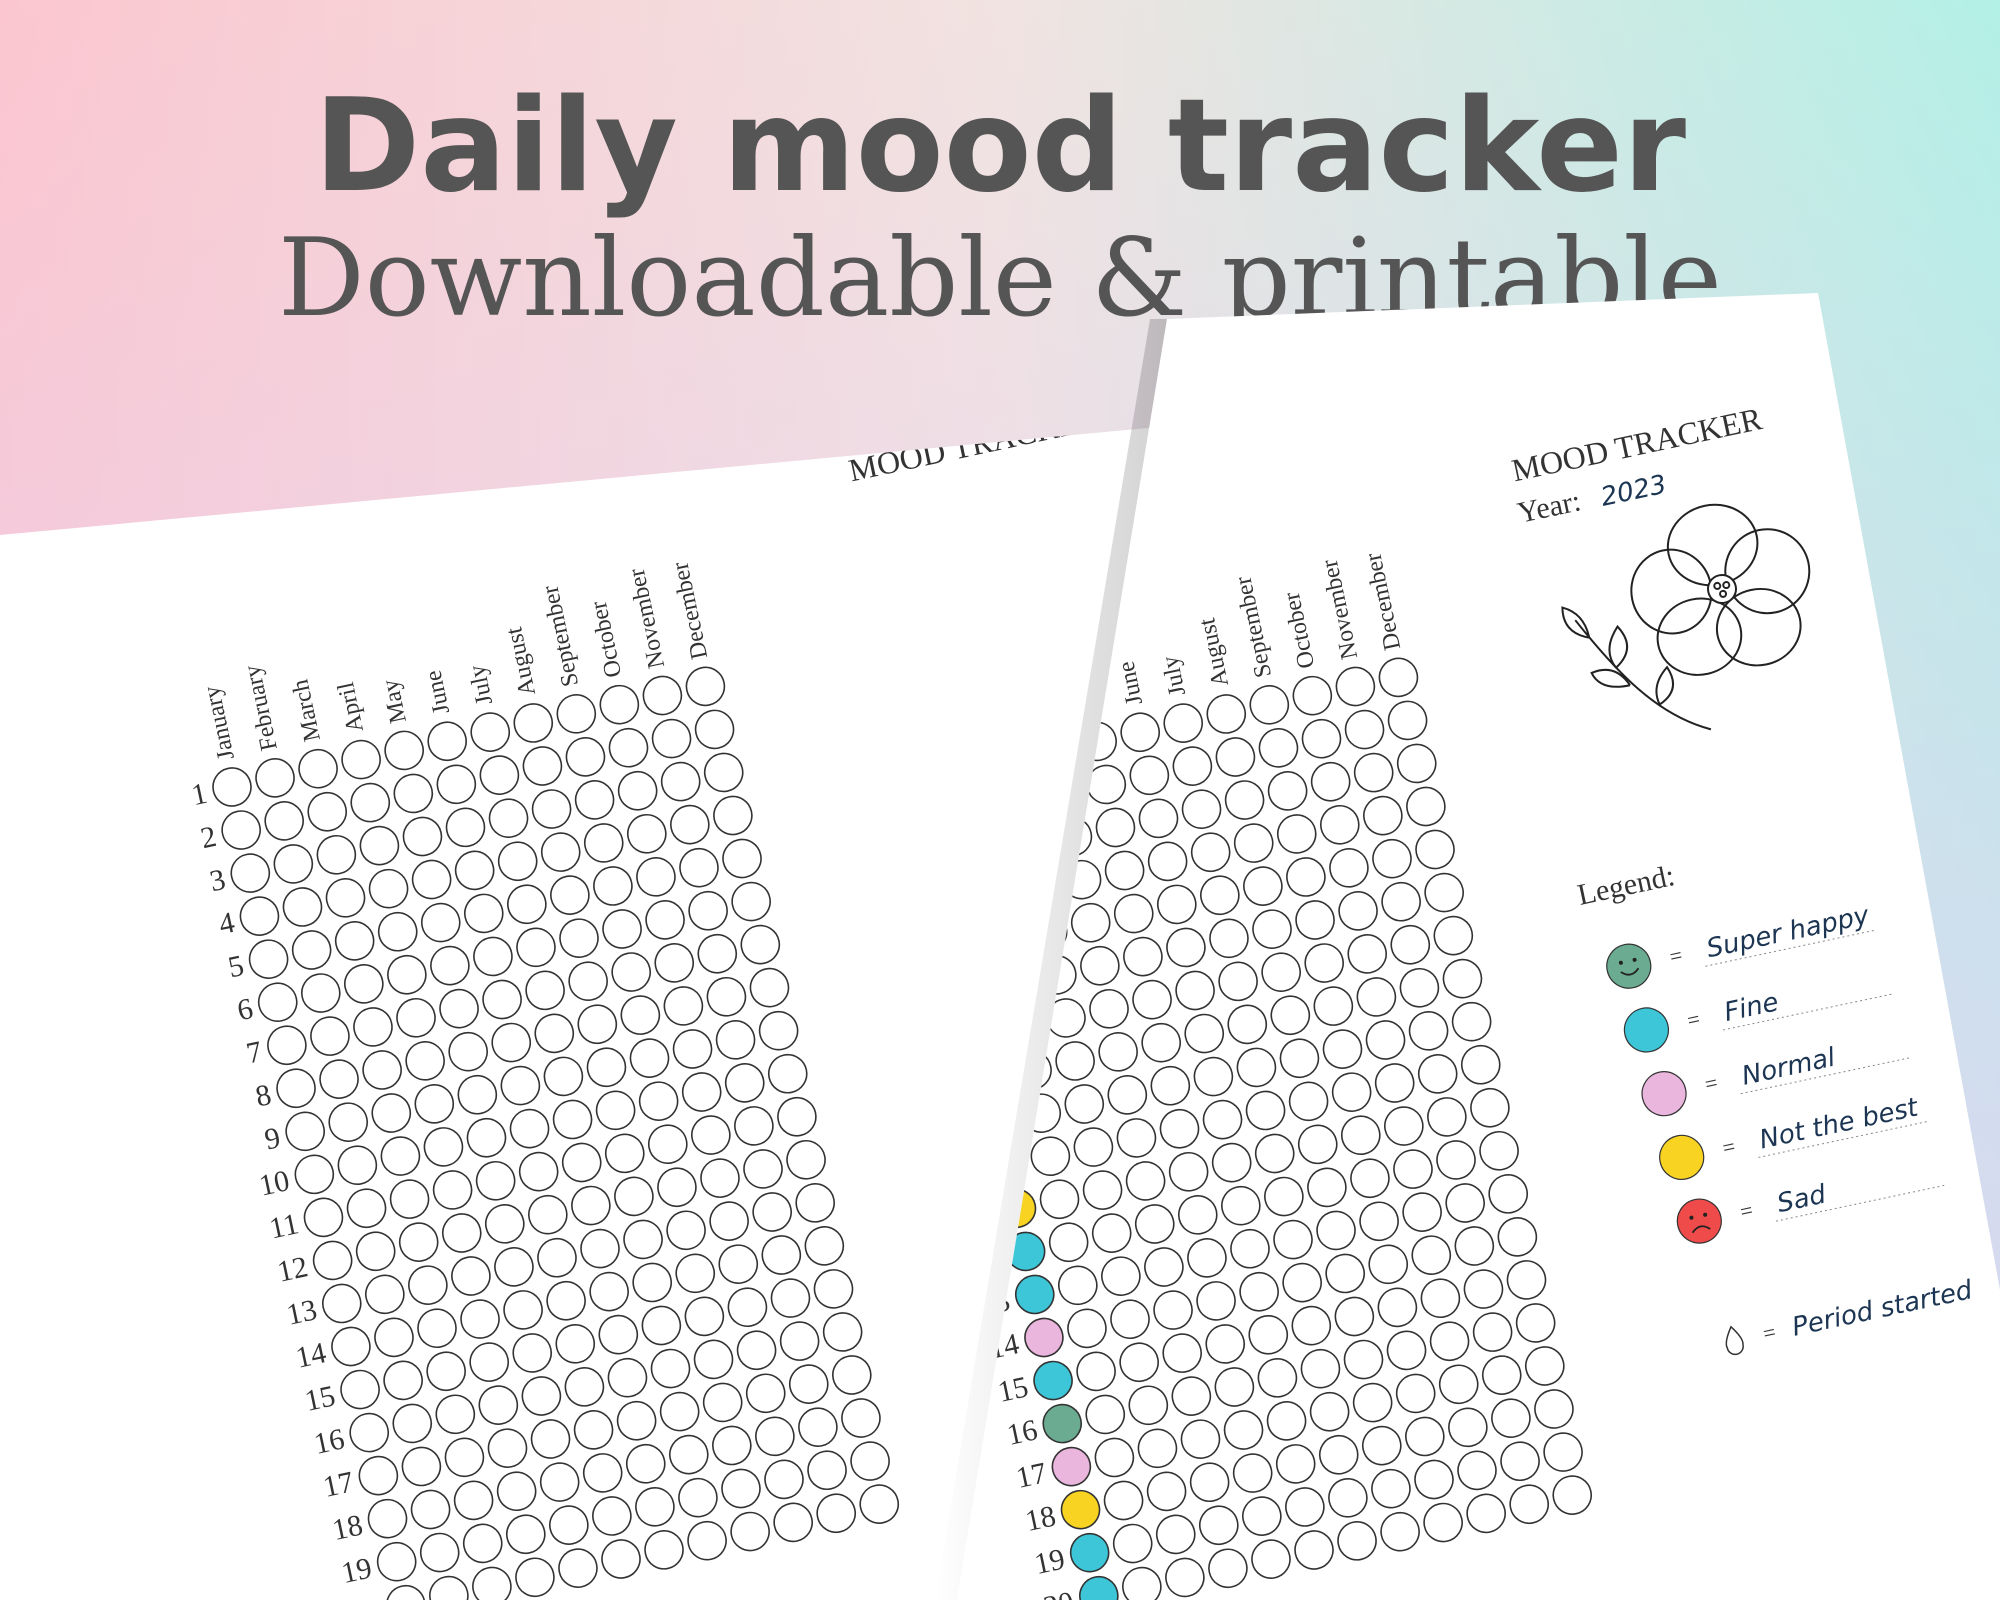  Describe the element at coordinates (1620, 962) in the screenshot. I see `face-eye` at that location.